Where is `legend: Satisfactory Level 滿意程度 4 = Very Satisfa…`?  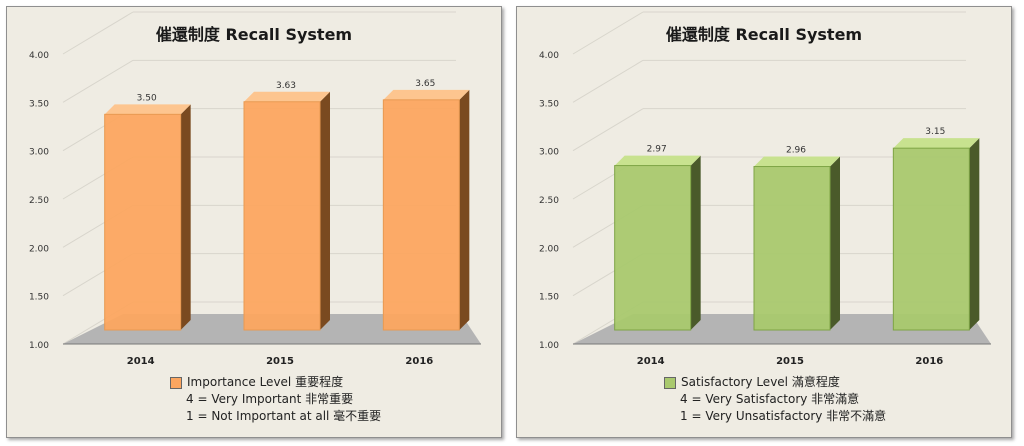 legend: Satisfactory Level 滿意程度 4 = Very Satisfa… is located at coordinates (775, 399).